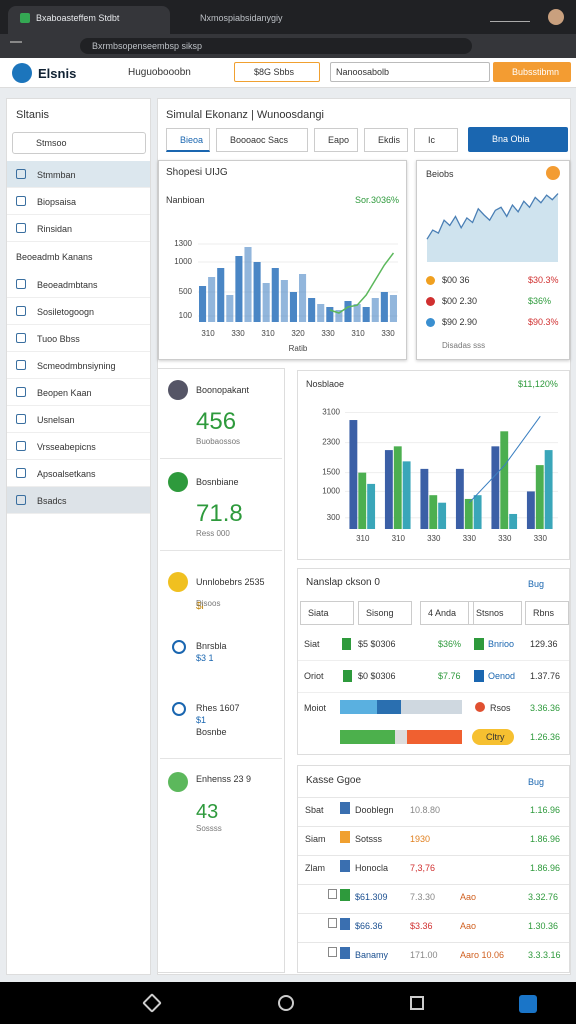  Describe the element at coordinates (66, 312) in the screenshot. I see `sidebar-item-text: Sosiletogoogn` at that location.